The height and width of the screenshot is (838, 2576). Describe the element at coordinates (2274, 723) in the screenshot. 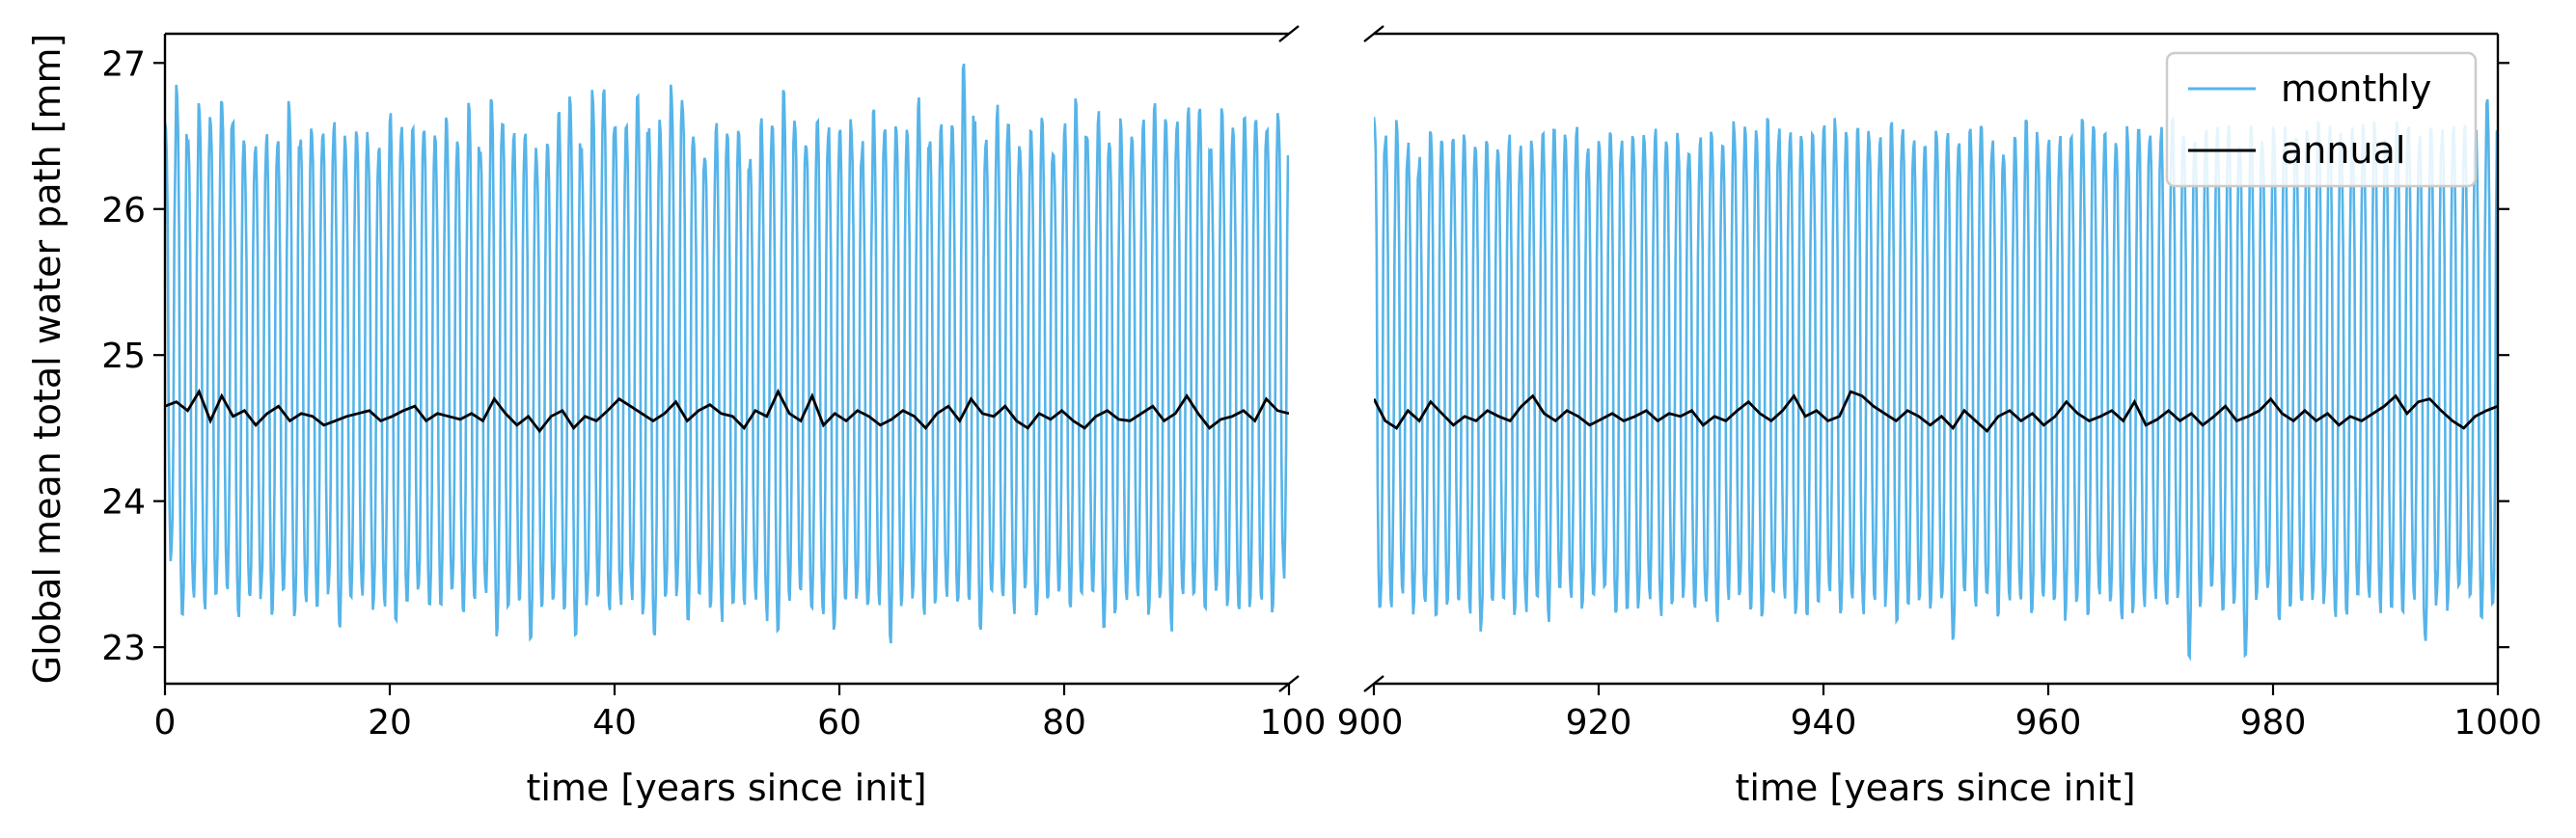

I see `x-tick-label: 980` at that location.